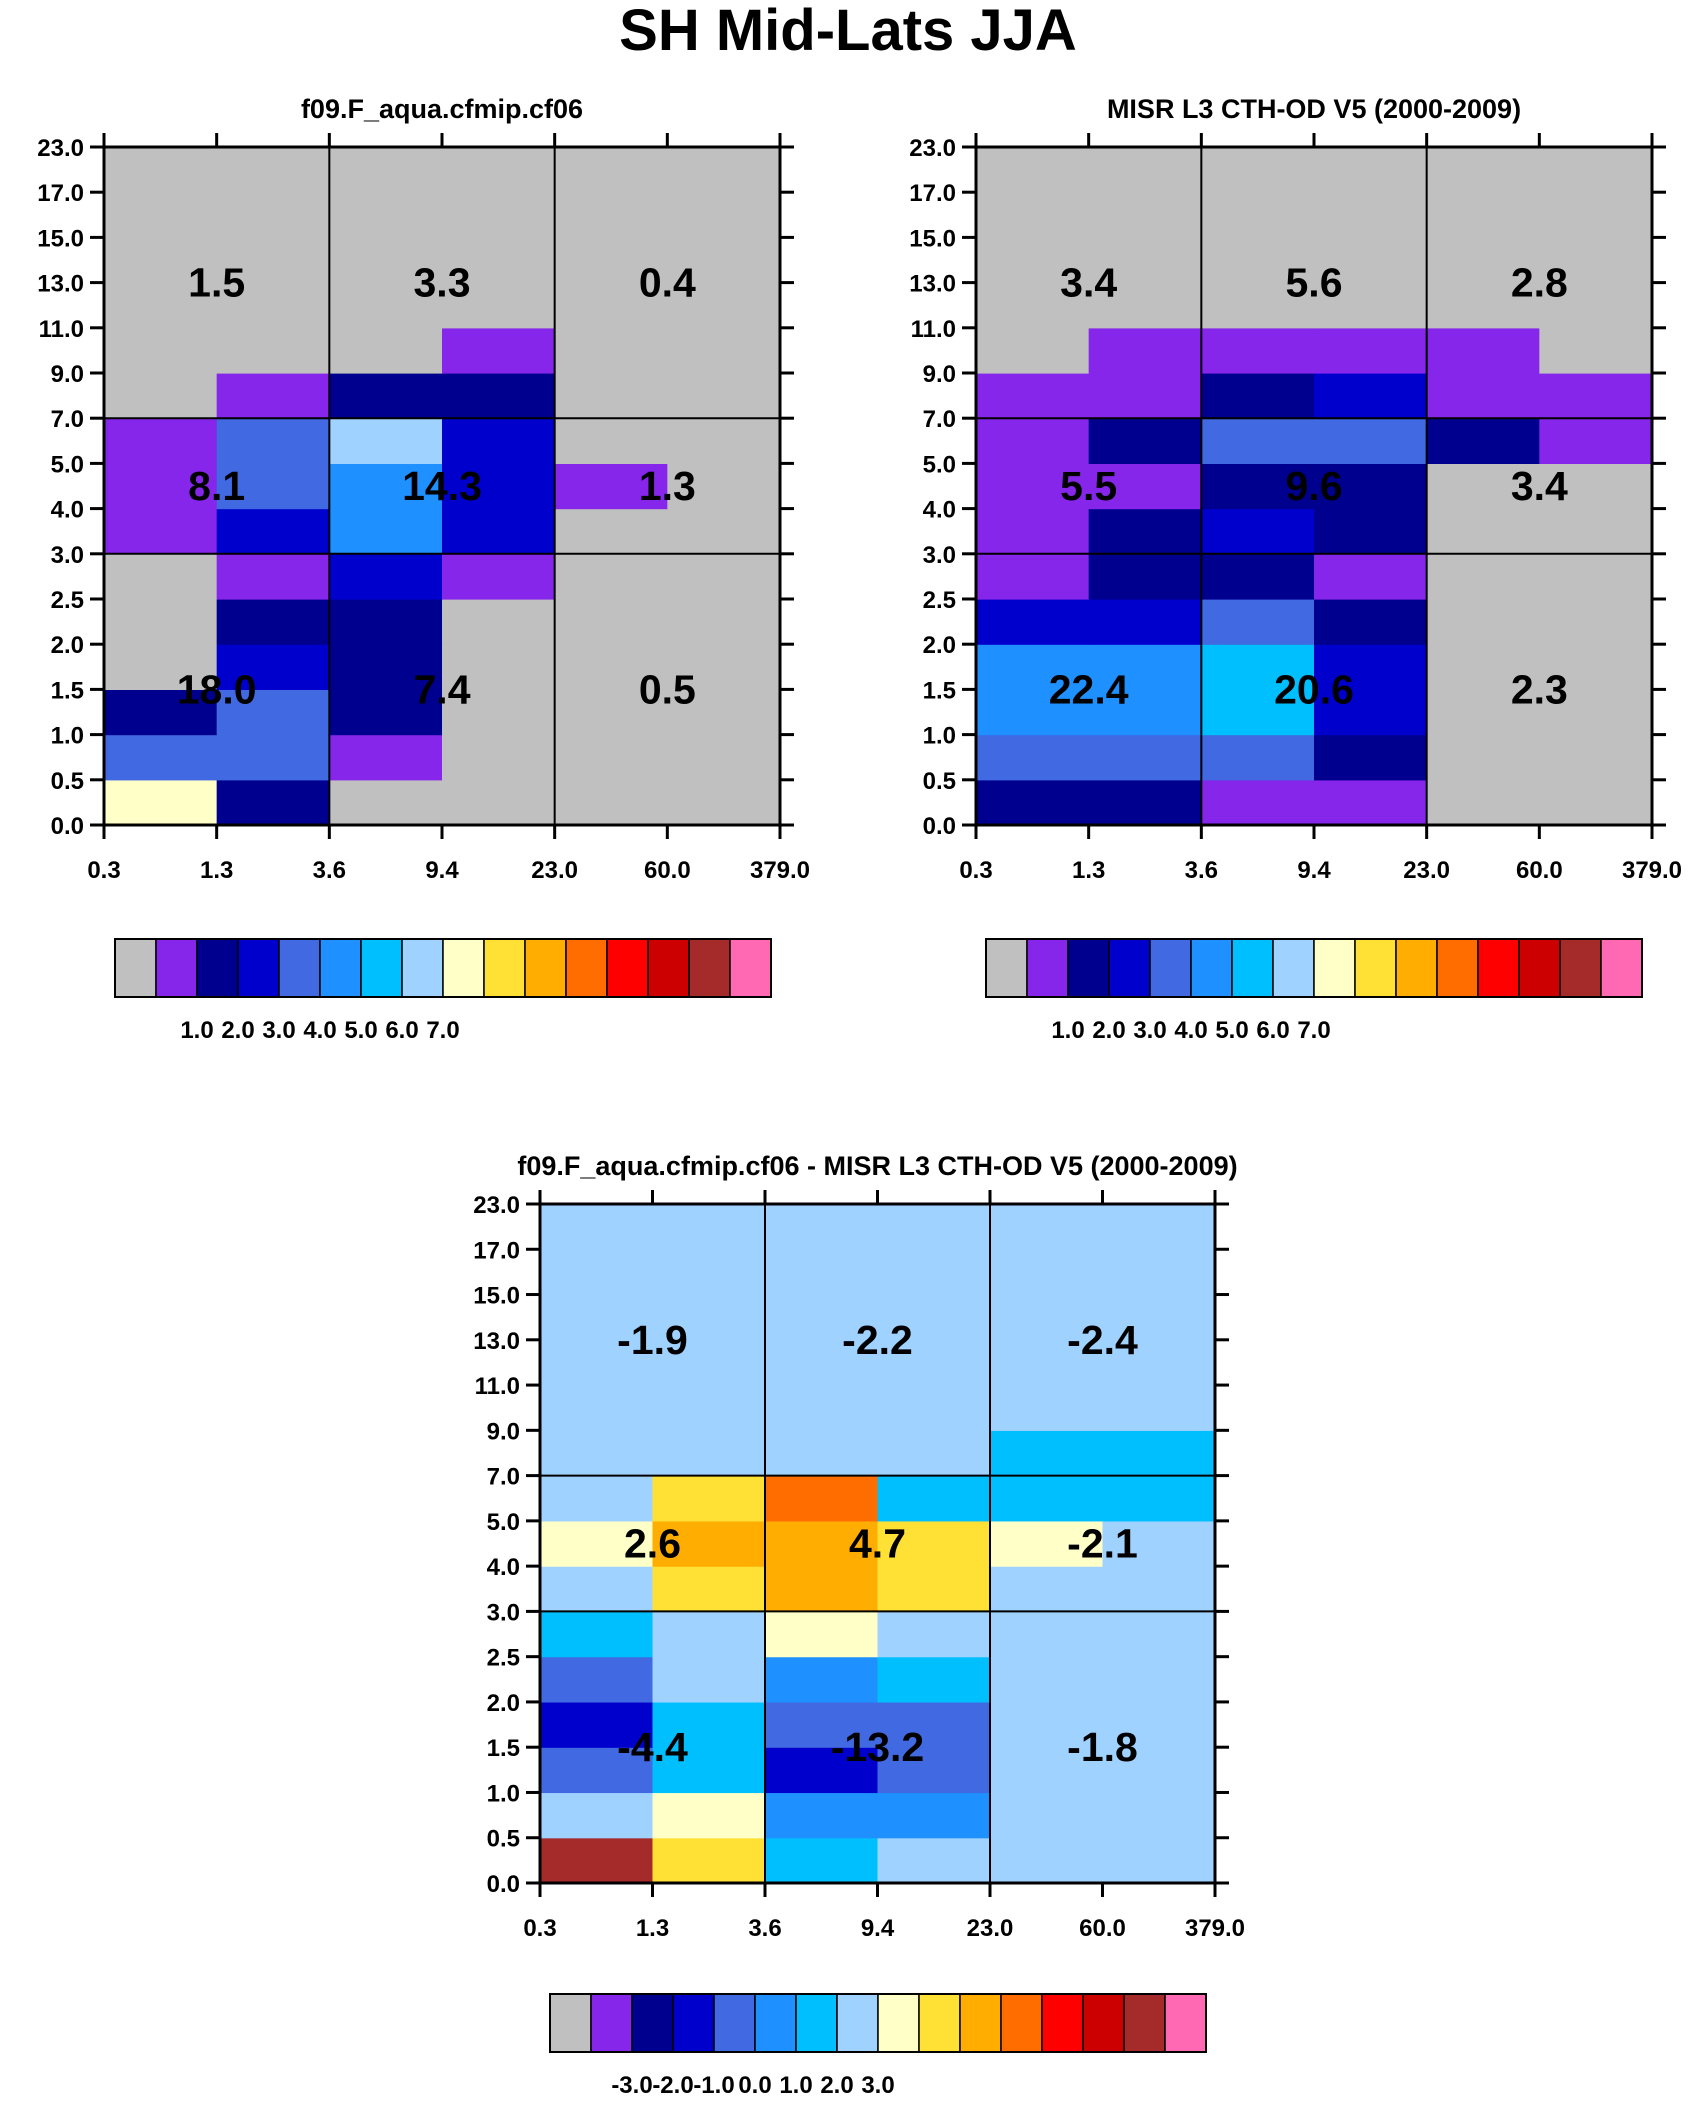 The width and height of the screenshot is (1696, 2103). I want to click on group-value-label: 18.0, so click(217, 689).